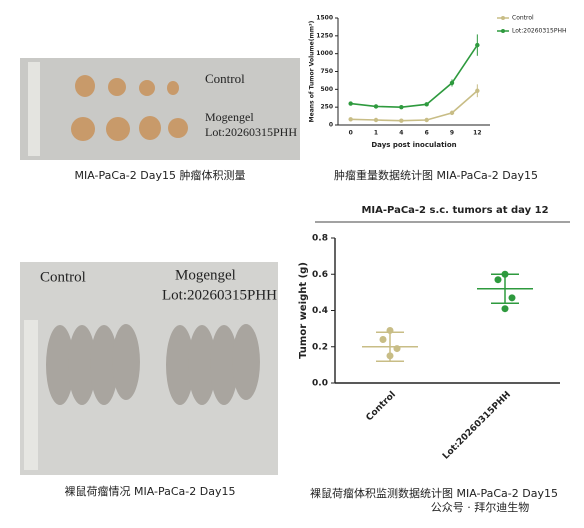 Image resolution: width=584 pixels, height=528 pixels. I want to click on y-tick-label: 0.8, so click(320, 239).